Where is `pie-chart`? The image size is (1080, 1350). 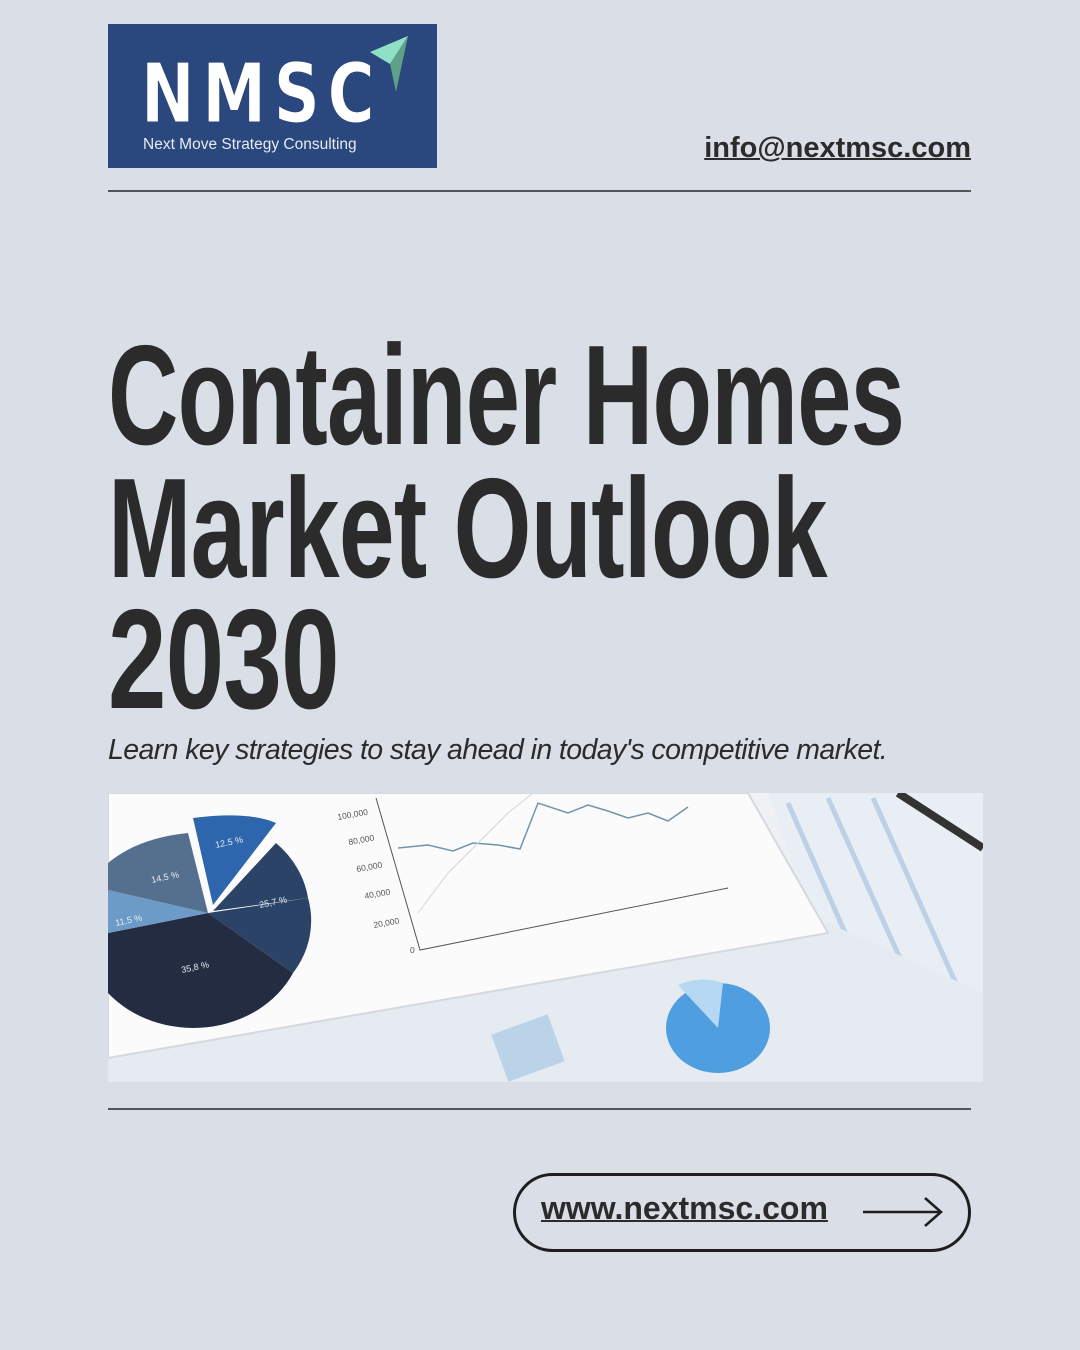
pie-chart is located at coordinates (210, 921).